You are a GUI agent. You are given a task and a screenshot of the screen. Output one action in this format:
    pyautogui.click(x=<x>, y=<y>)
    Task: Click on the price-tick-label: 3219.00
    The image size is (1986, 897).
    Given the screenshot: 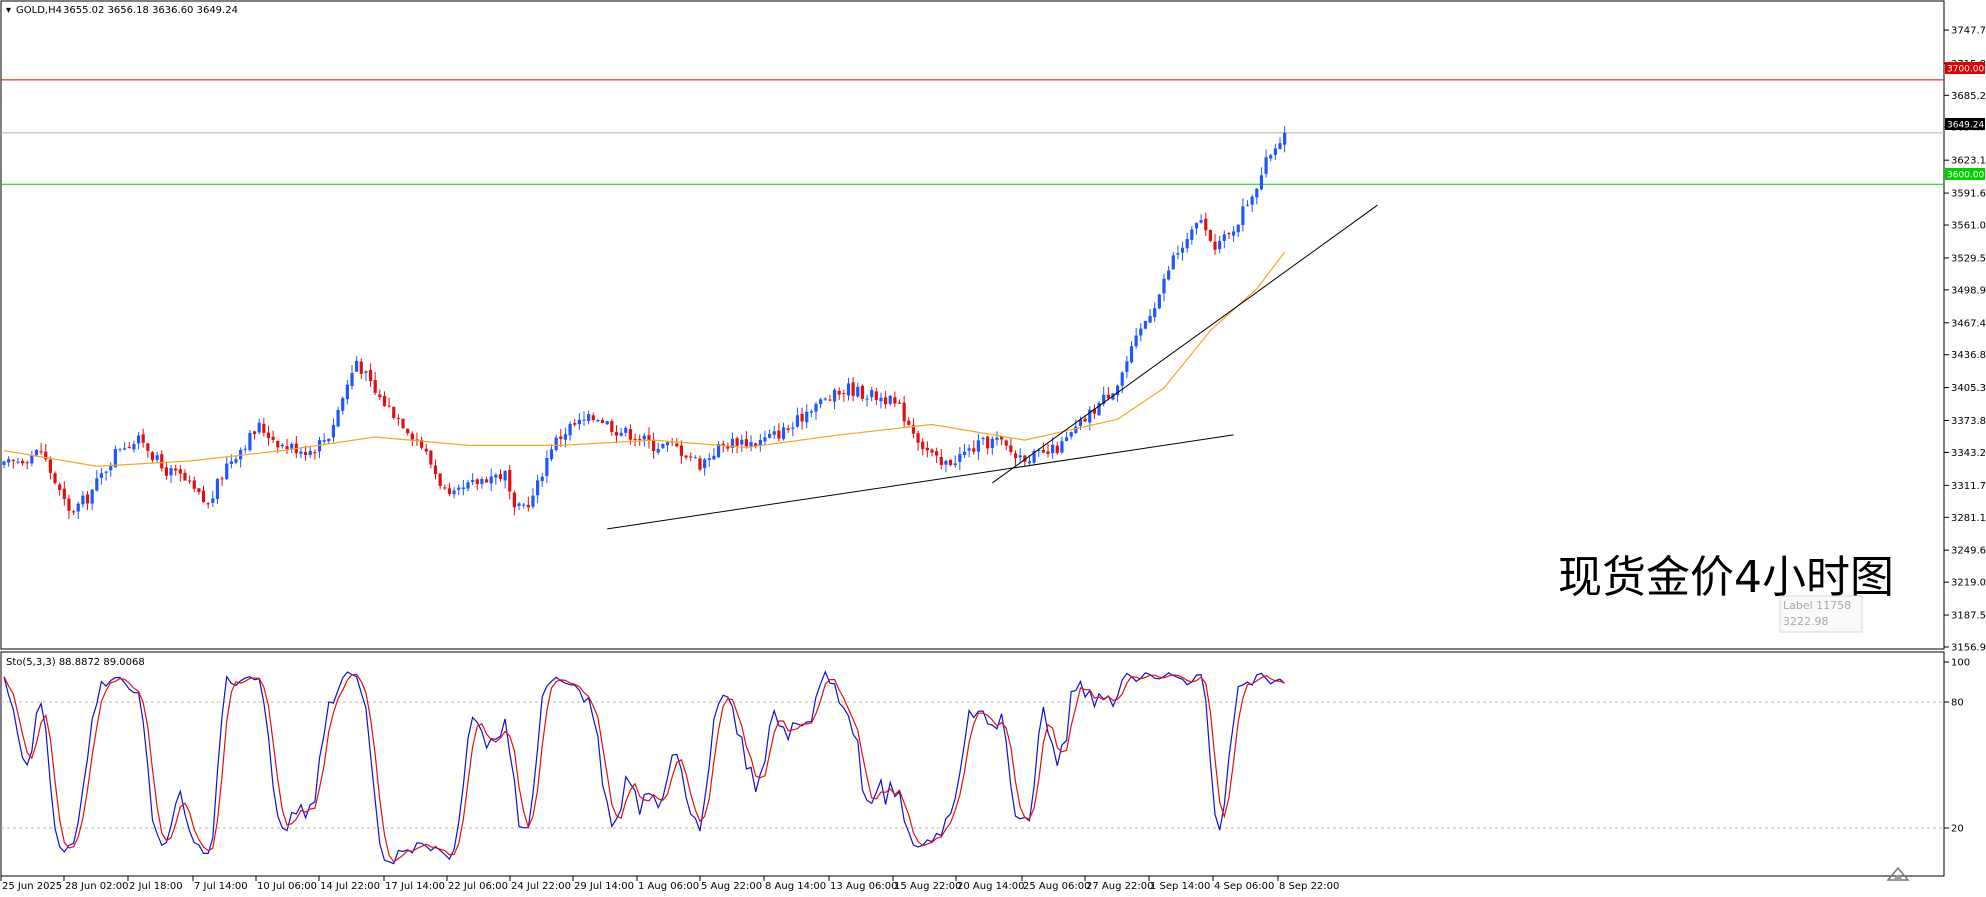 What is the action you would take?
    pyautogui.click(x=1968, y=583)
    